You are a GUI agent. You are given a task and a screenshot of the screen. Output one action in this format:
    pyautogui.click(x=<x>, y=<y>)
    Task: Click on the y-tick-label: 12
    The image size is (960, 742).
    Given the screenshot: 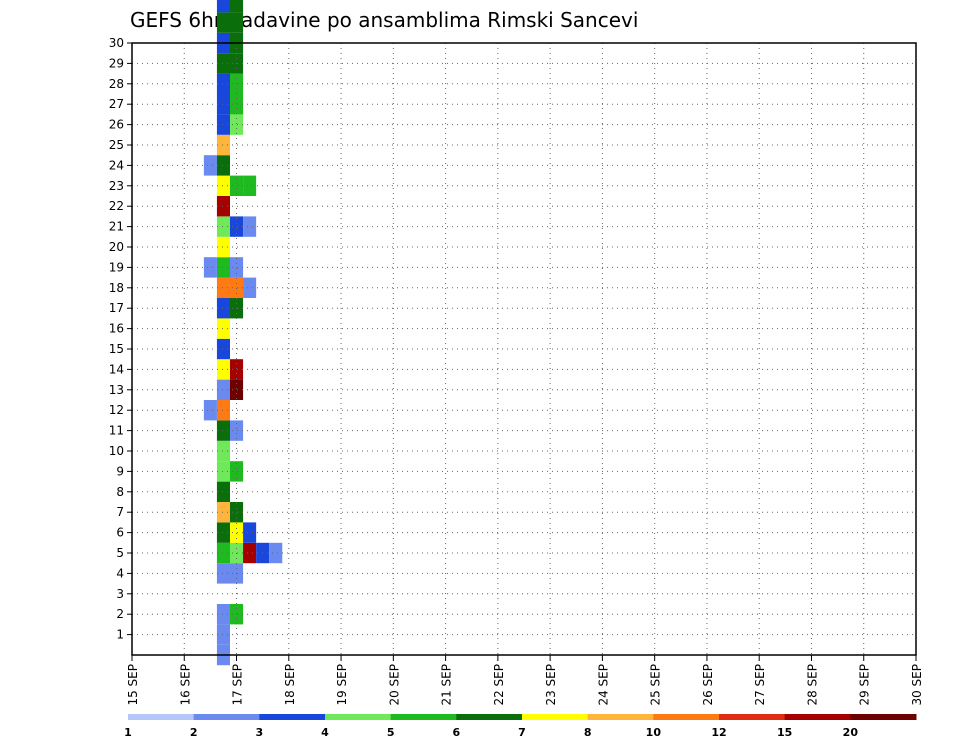 What is the action you would take?
    pyautogui.click(x=116, y=410)
    